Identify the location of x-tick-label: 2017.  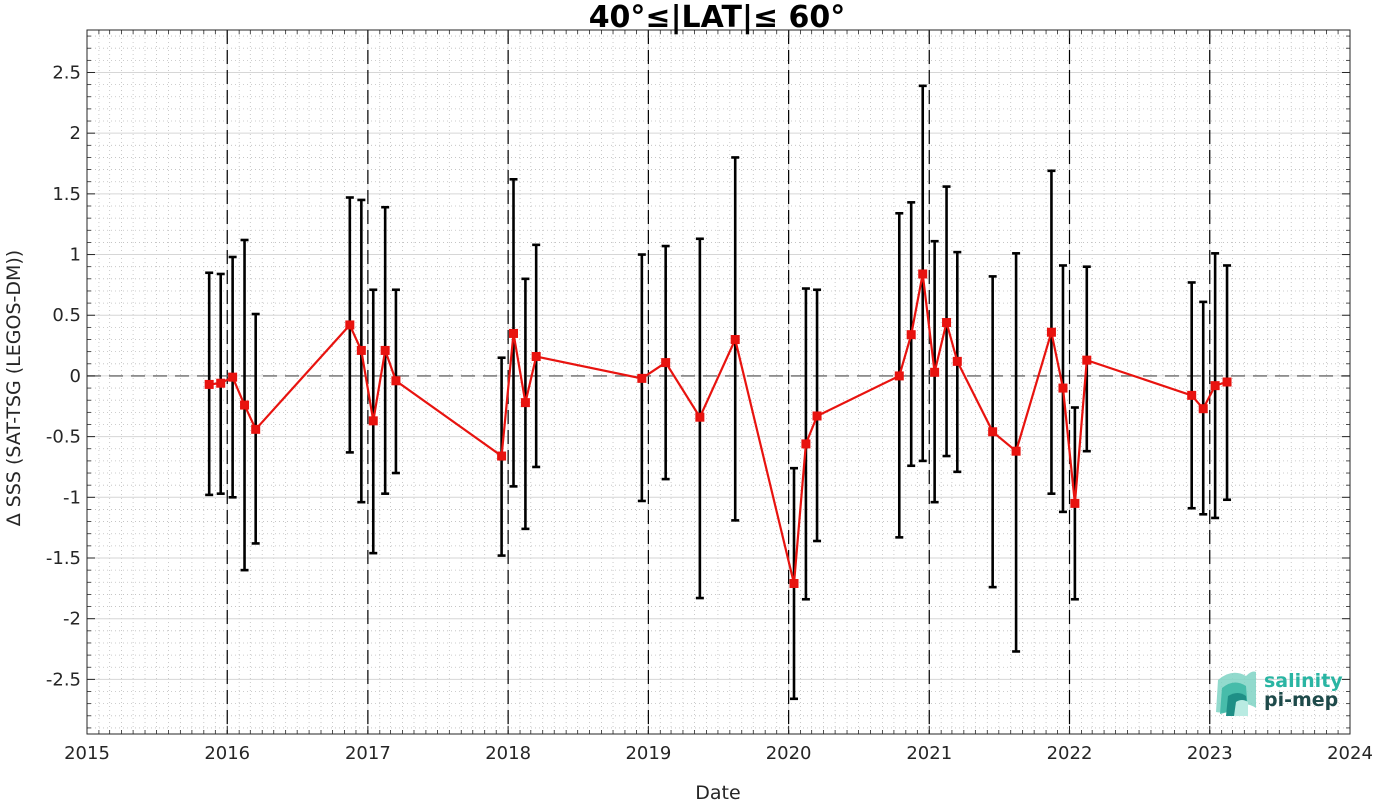
(368, 753).